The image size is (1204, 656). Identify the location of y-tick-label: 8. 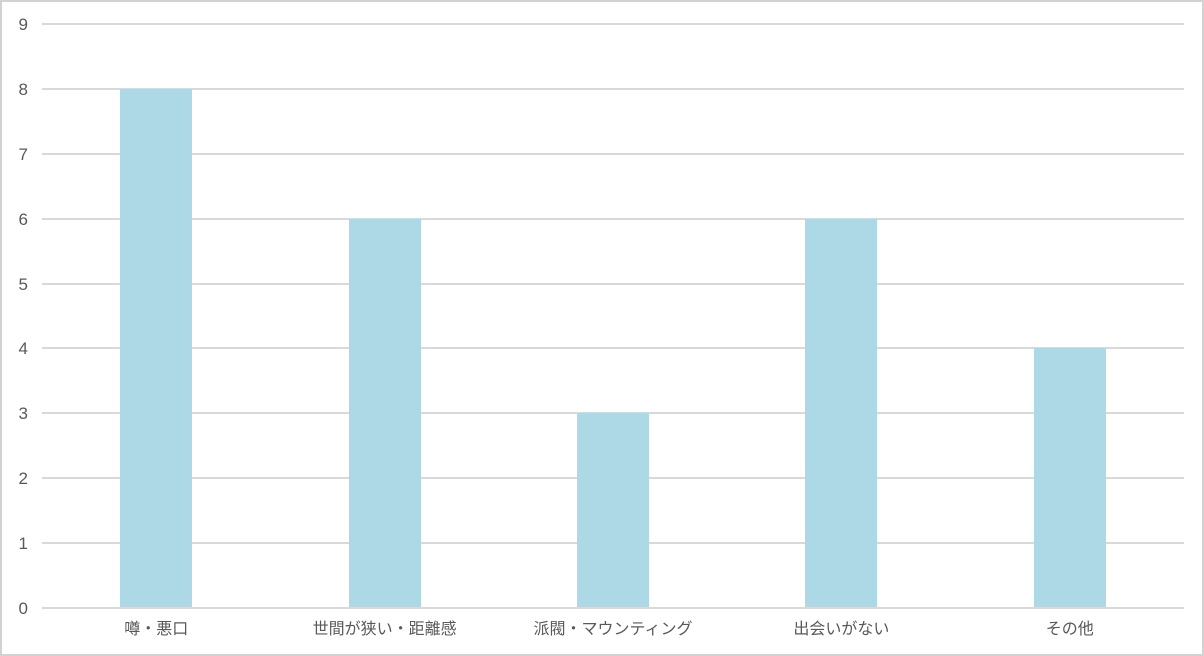
(23, 89).